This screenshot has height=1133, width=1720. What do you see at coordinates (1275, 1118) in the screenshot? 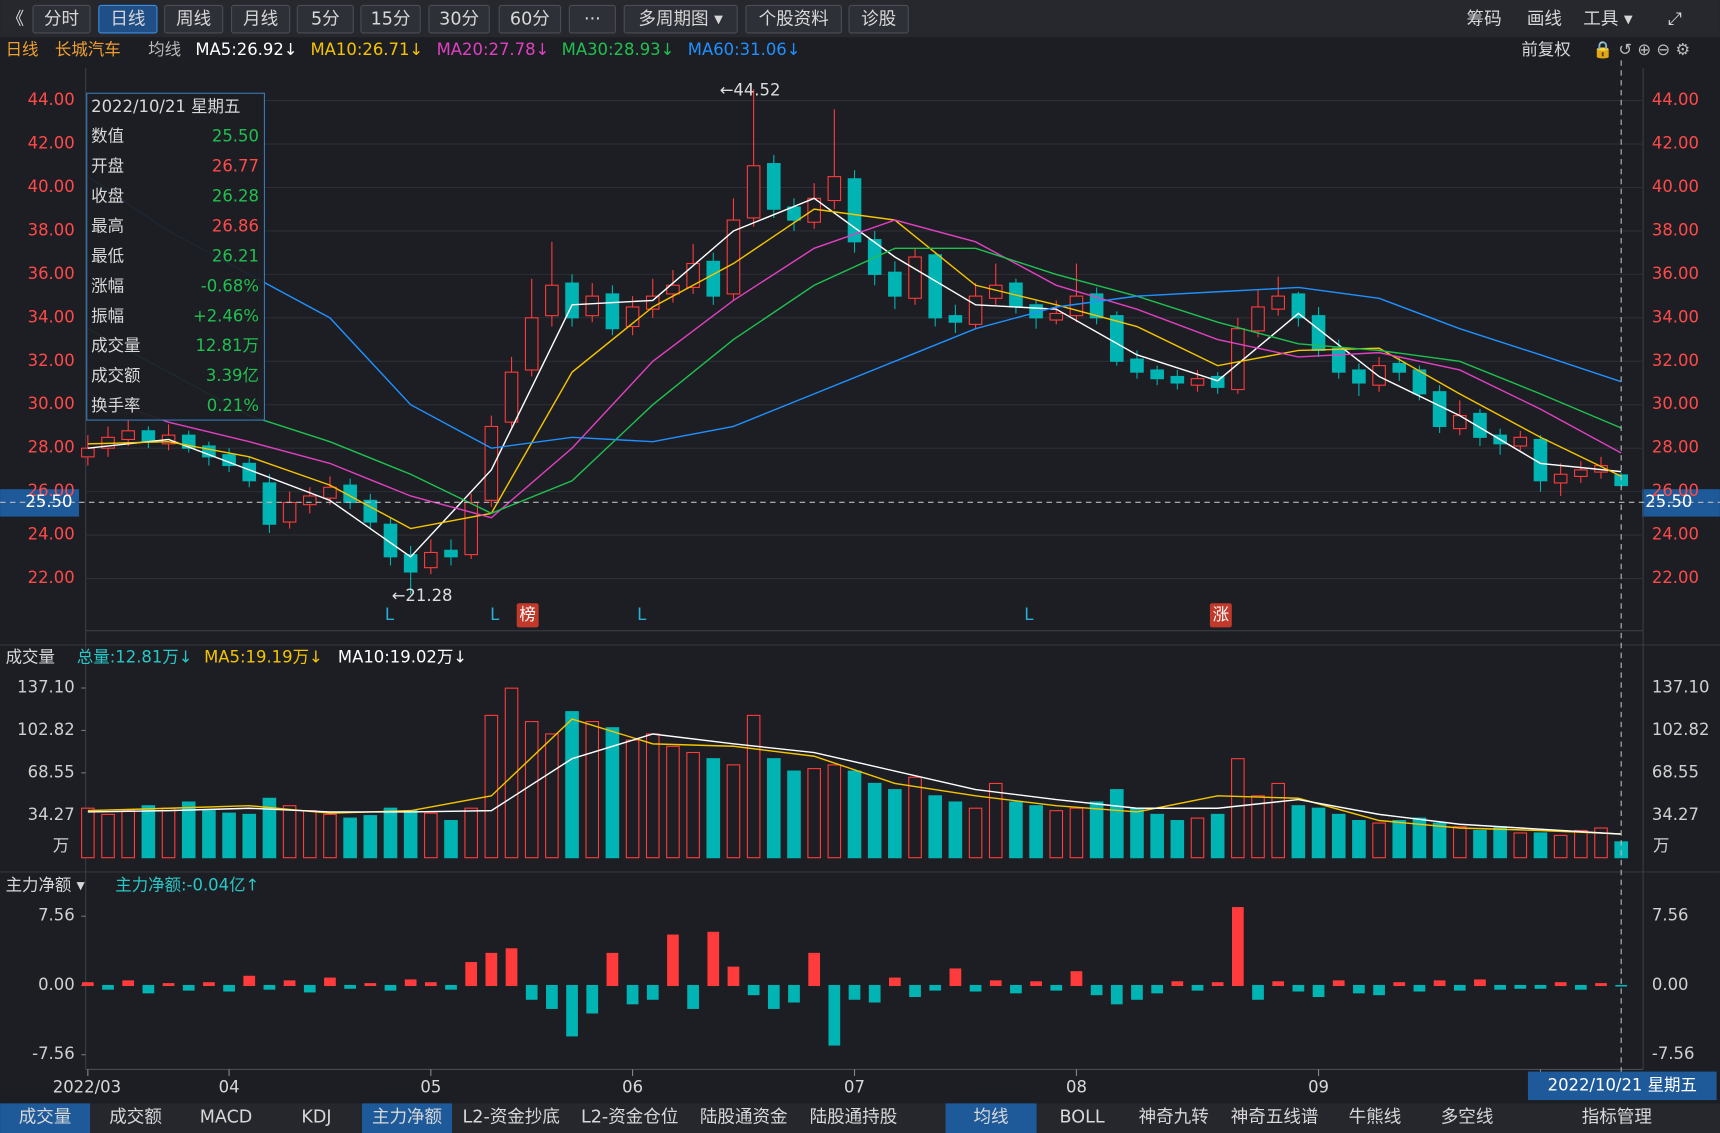
I see `tab: 神奇五线谱` at bounding box center [1275, 1118].